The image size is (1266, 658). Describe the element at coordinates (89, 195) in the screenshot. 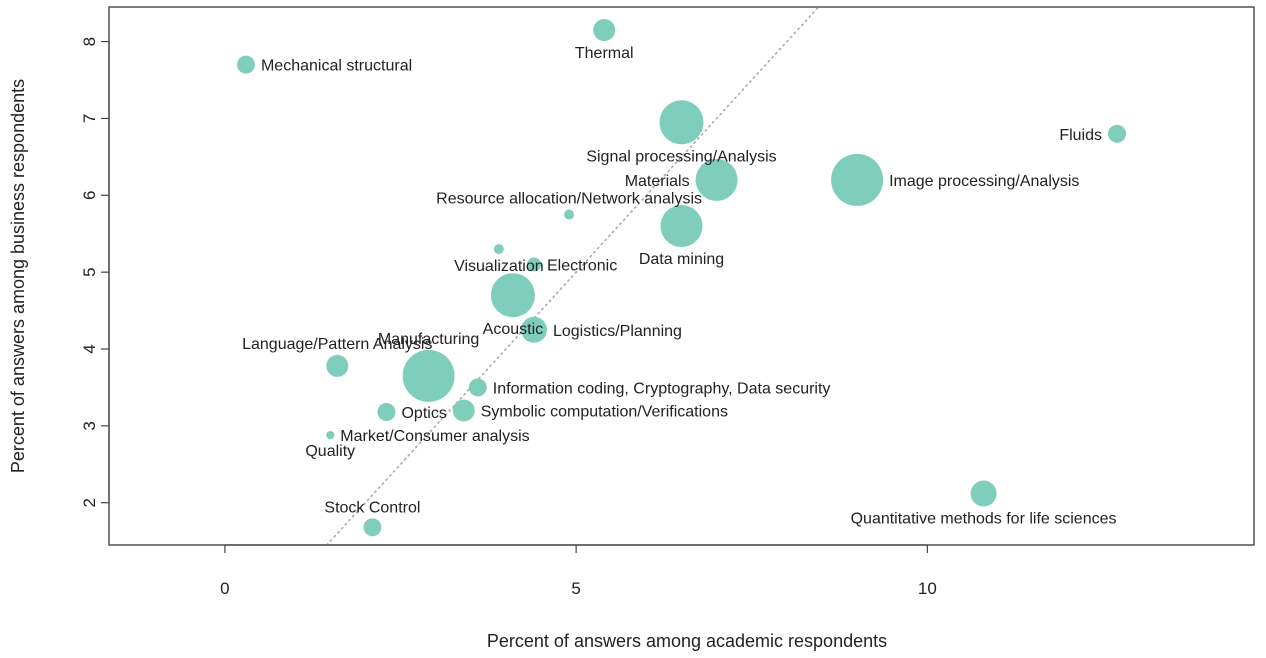

I see `y-tick-label: 6` at that location.